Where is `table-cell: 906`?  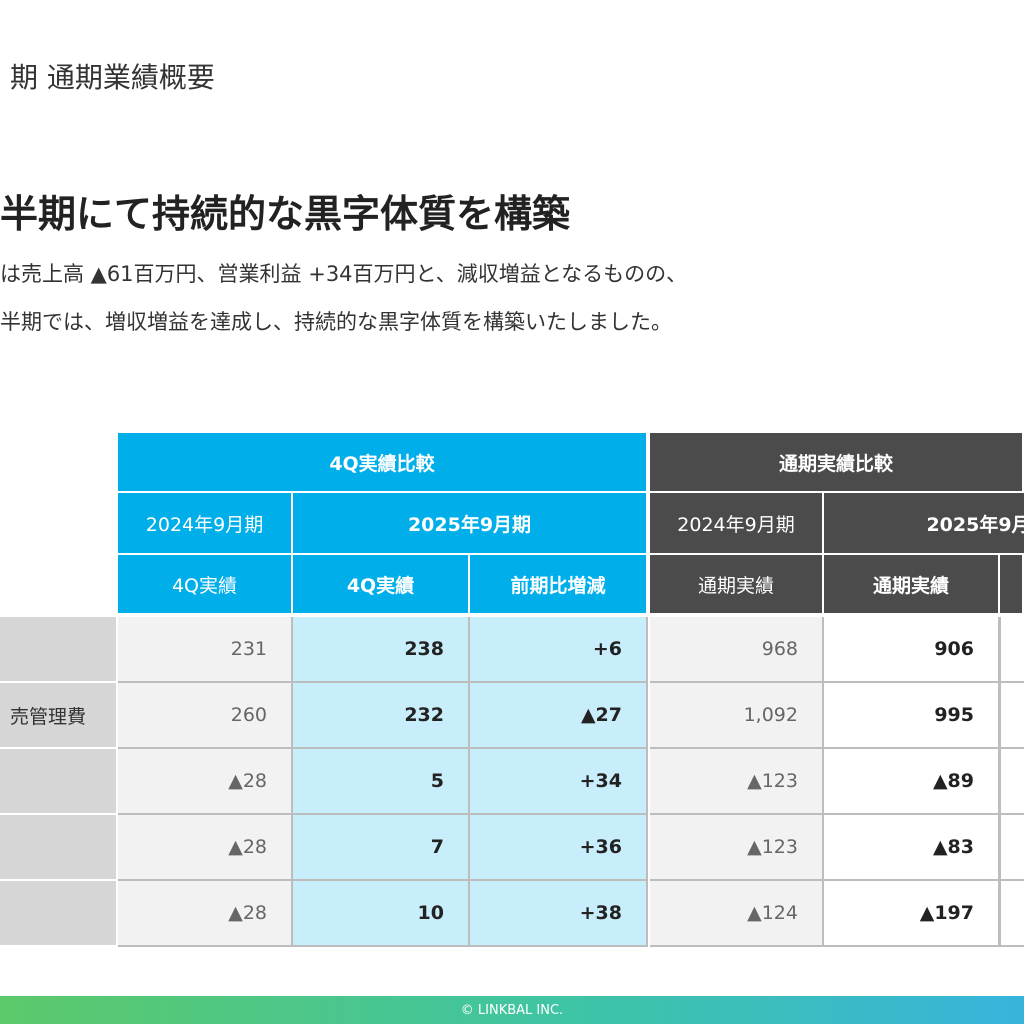 table-cell: 906 is located at coordinates (912, 650).